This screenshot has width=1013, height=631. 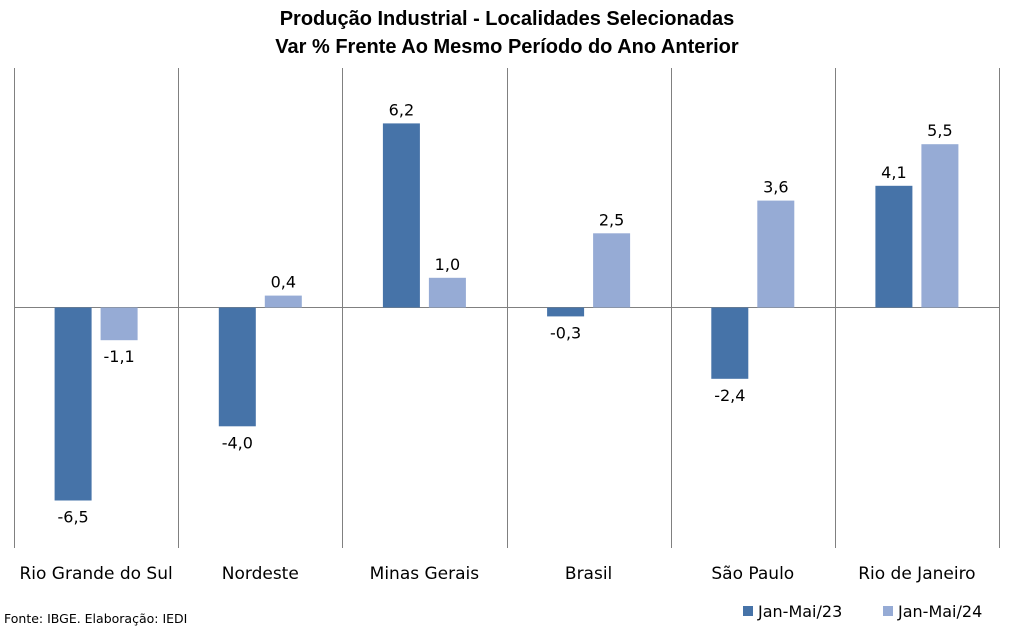 I want to click on category-label: São Paulo, so click(x=752, y=574).